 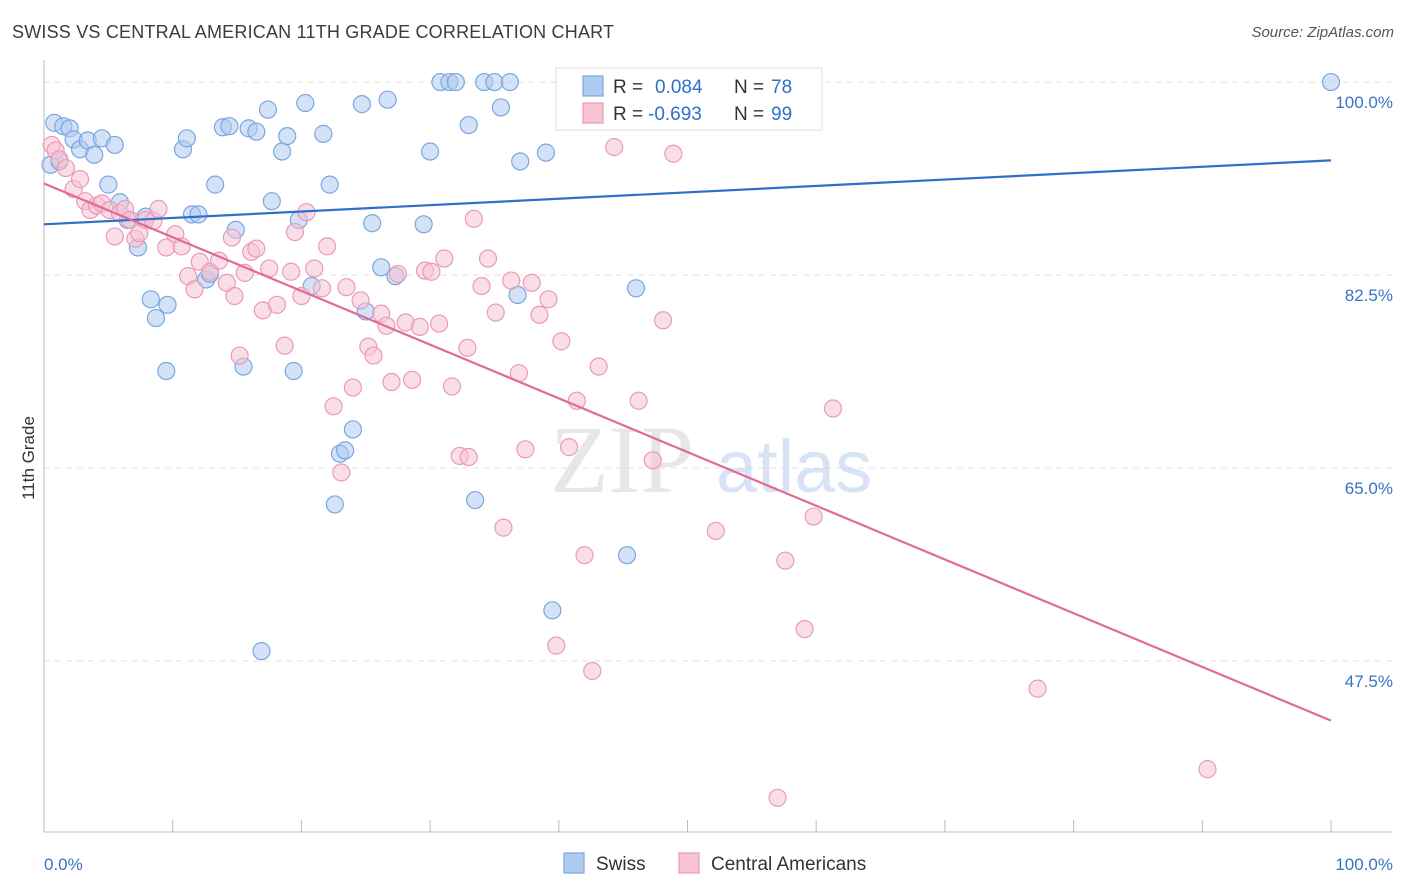 I want to click on watermark-atlas: atlas, so click(x=794, y=466).